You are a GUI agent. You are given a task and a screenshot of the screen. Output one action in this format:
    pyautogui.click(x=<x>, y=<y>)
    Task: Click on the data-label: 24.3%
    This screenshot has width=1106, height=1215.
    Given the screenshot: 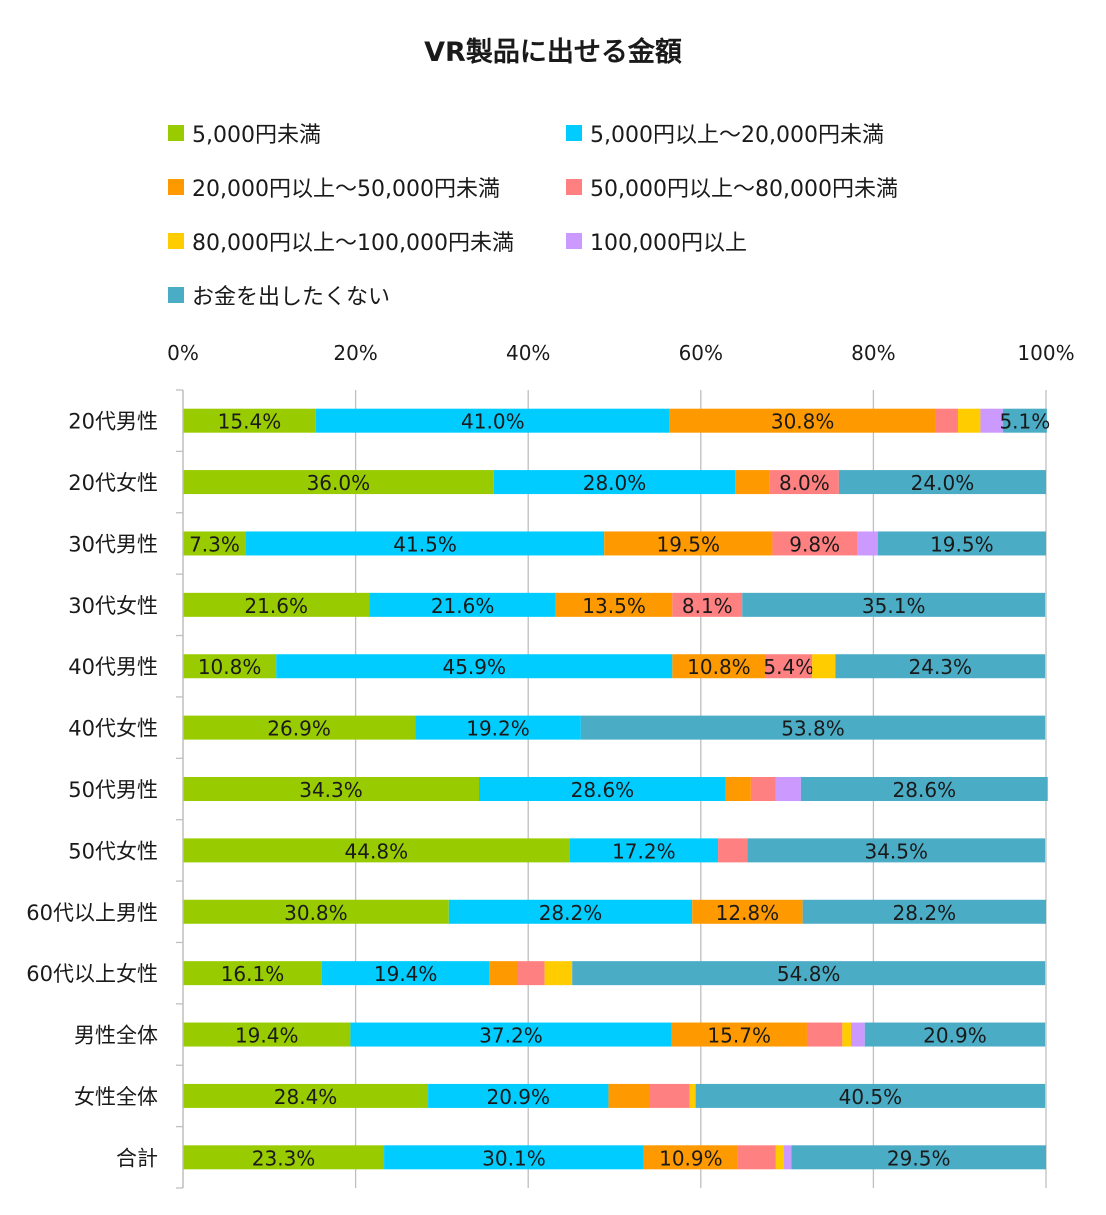 What is the action you would take?
    pyautogui.click(x=941, y=667)
    